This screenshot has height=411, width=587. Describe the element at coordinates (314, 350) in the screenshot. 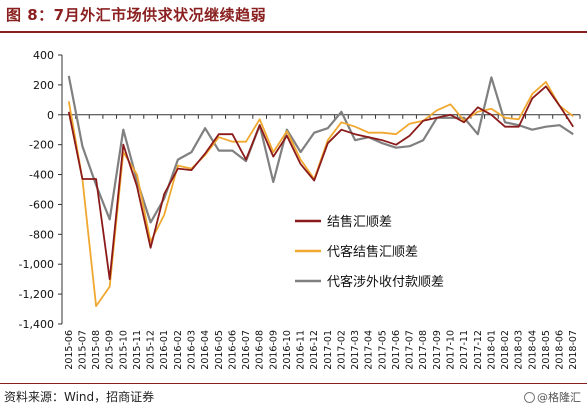

I see `x-tick-label: 2016-12` at that location.